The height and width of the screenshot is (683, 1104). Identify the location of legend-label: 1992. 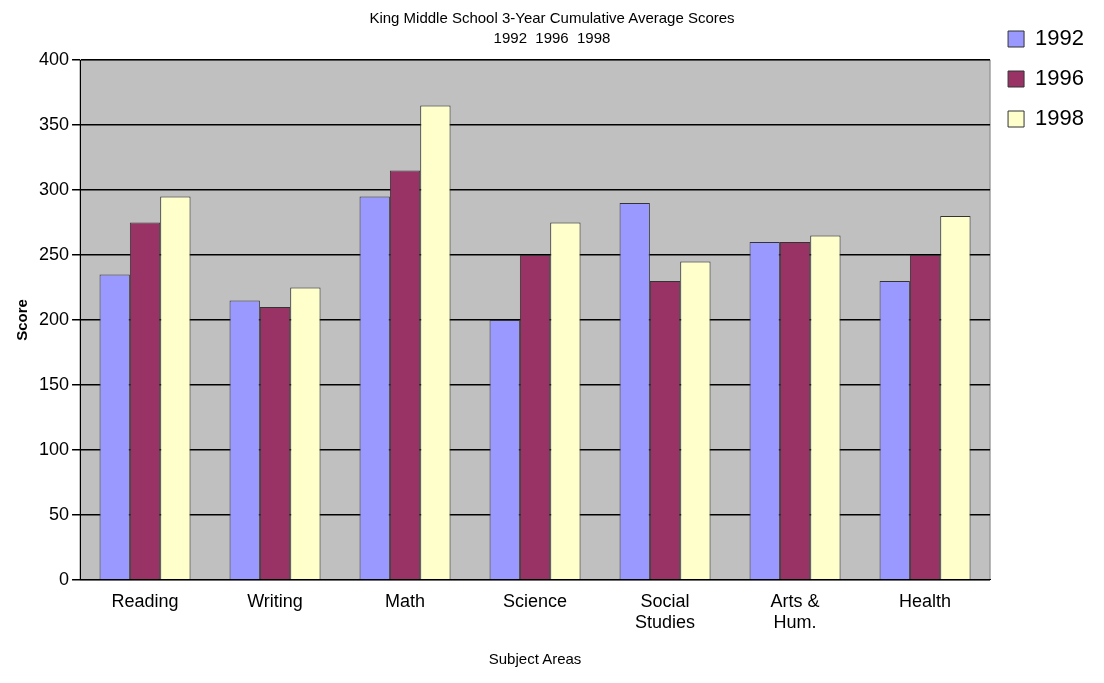
(1060, 38).